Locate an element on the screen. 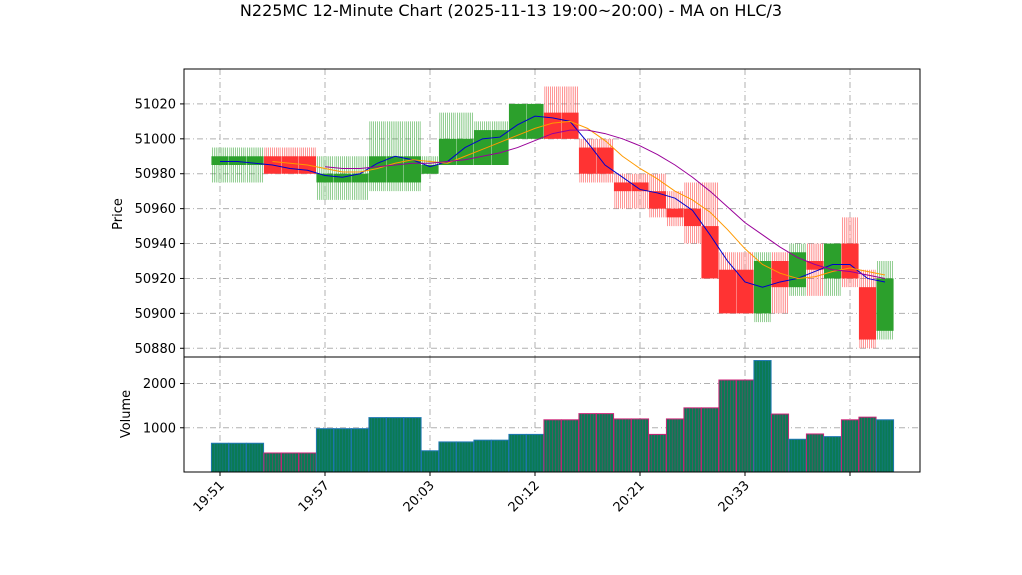  moving-average-line is located at coordinates (605, 204).